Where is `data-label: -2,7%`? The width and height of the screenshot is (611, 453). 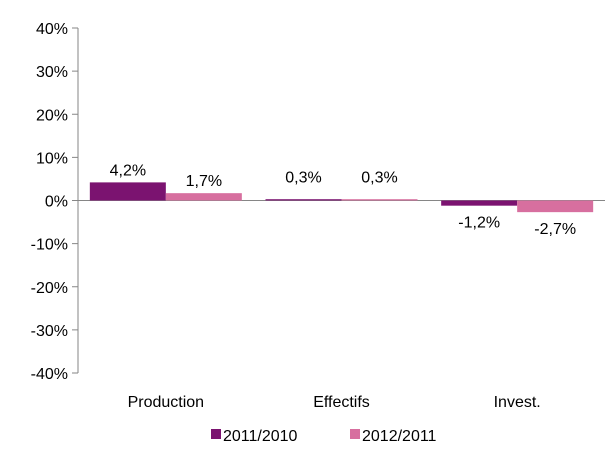
data-label: -2,7% is located at coordinates (555, 229).